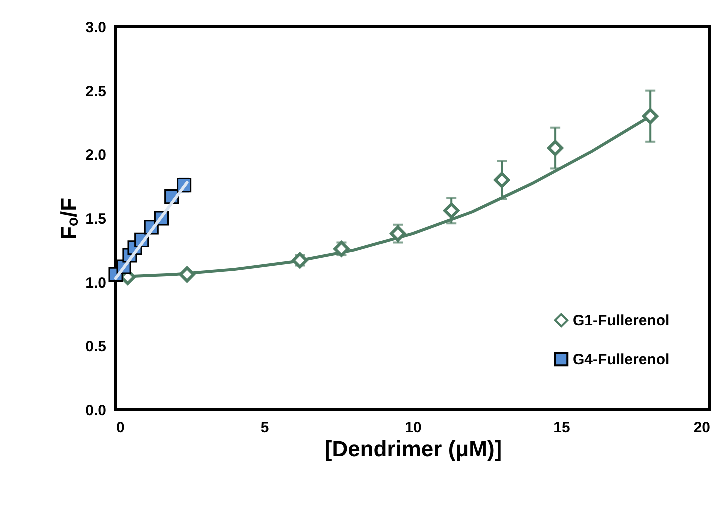  I want to click on x-axis-title: [Dendrimer (μM)], so click(413, 449).